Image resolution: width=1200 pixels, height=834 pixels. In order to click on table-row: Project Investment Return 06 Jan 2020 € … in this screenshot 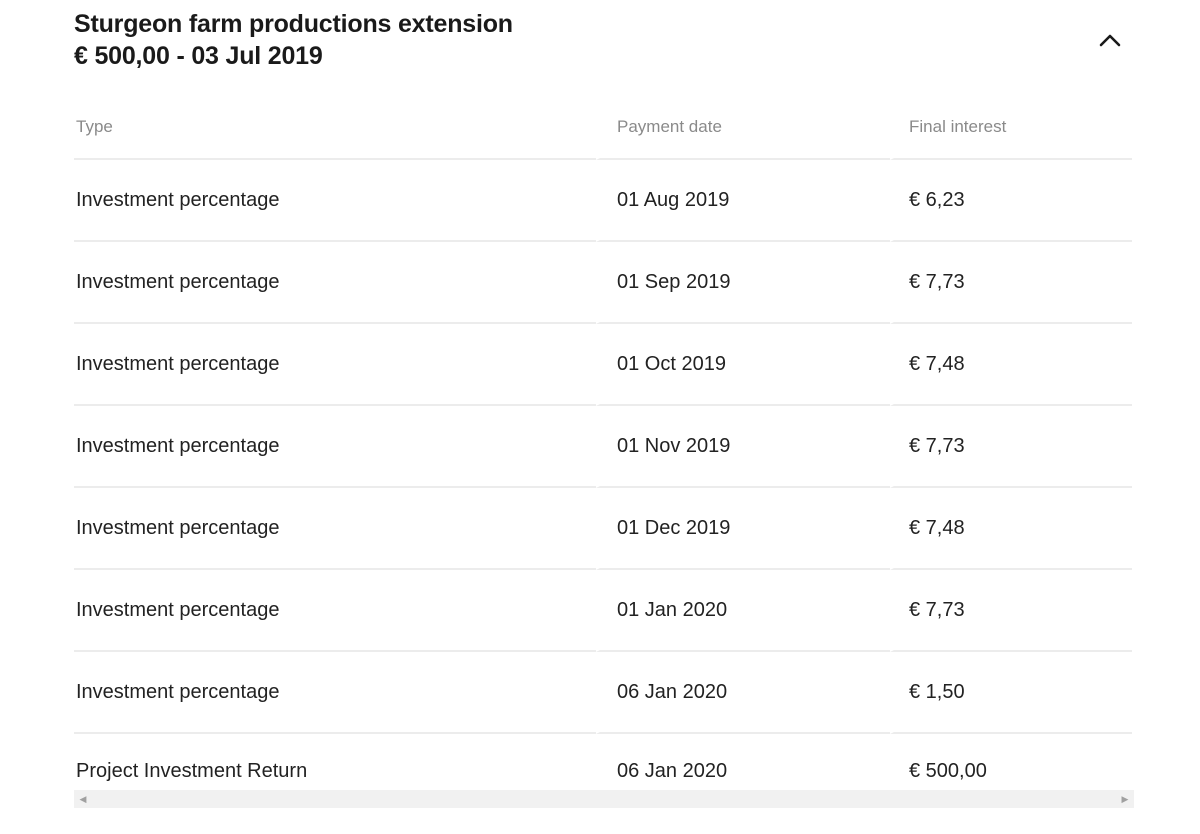, I will do `click(603, 761)`.